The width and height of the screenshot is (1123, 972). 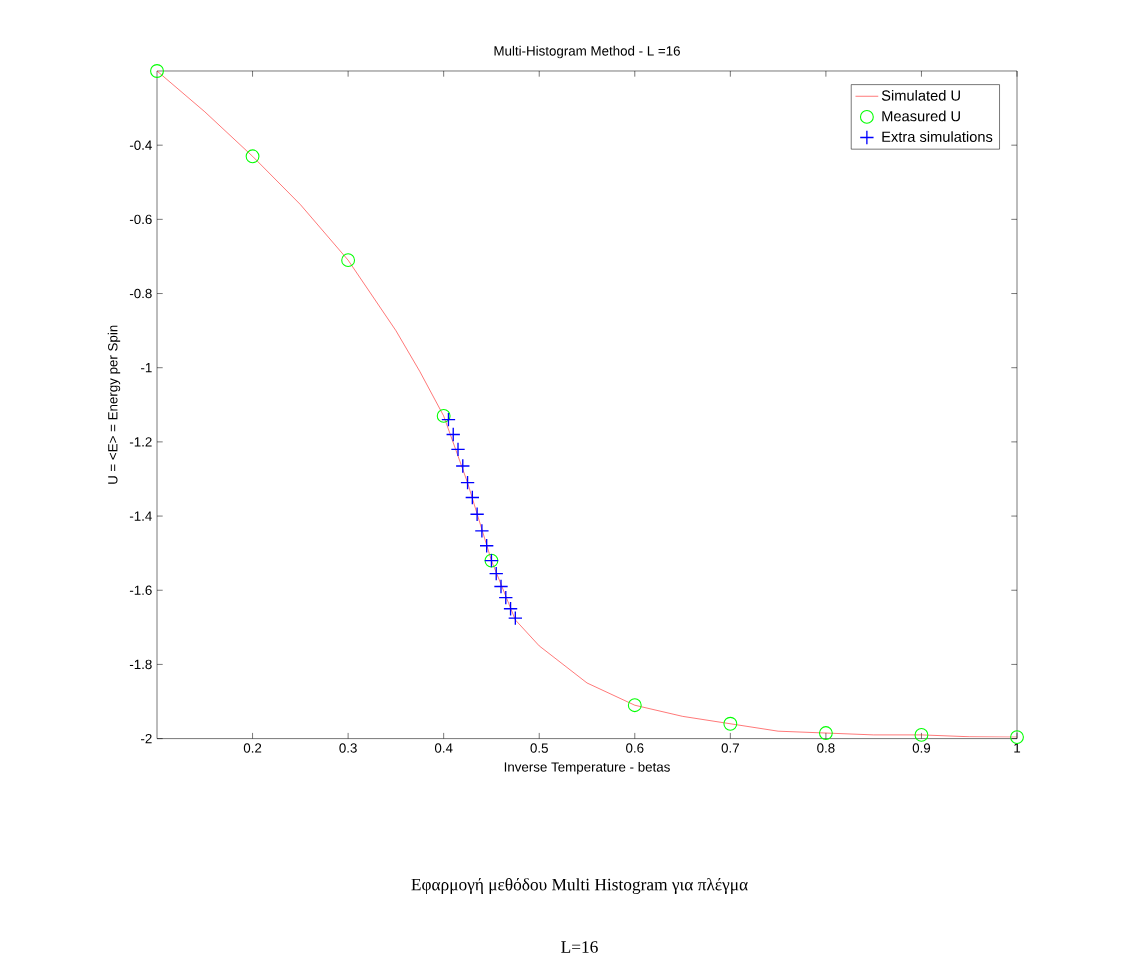 What do you see at coordinates (635, 748) in the screenshot?
I see `x-tick-label: 0.6` at bounding box center [635, 748].